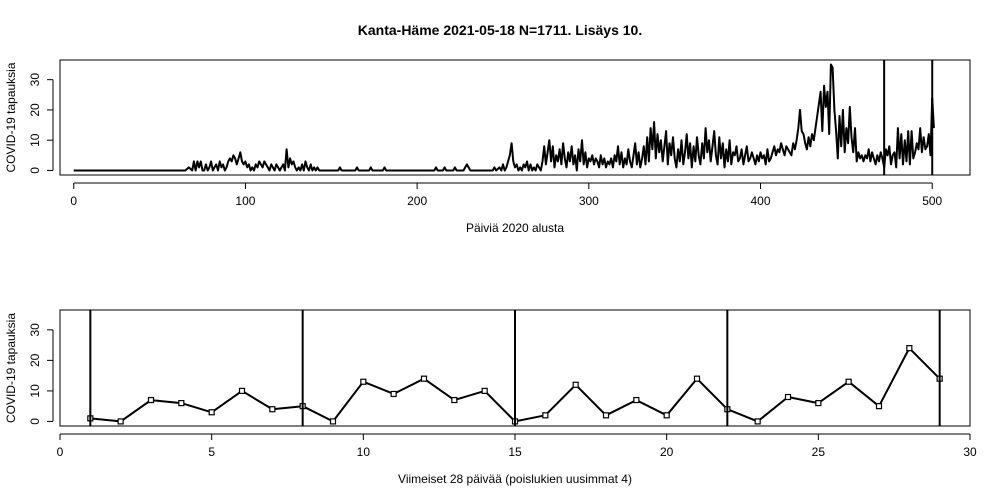 The width and height of the screenshot is (1000, 500). I want to click on plot2-y-axis-label: COVID-19 tapauksia, so click(11, 368).